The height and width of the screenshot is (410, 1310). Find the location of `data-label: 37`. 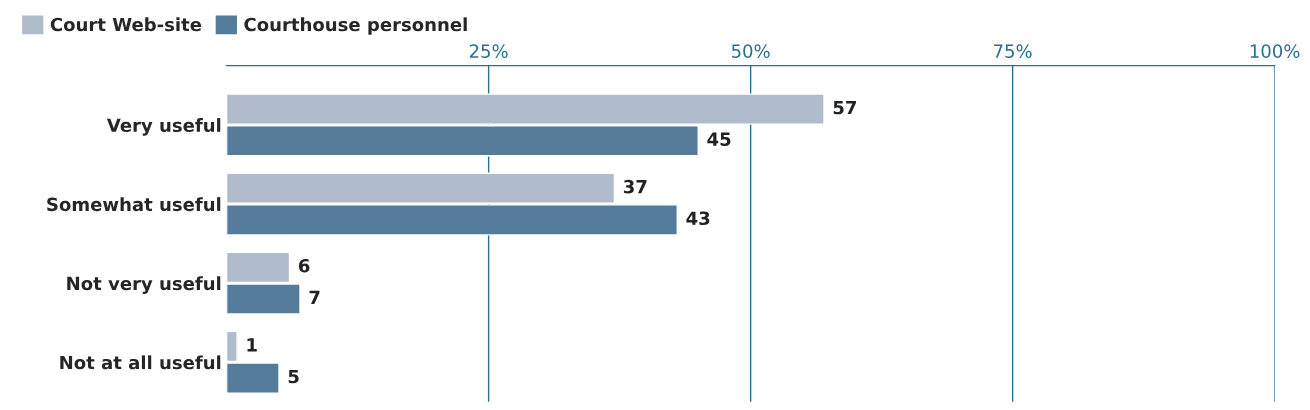

data-label: 37 is located at coordinates (635, 186).